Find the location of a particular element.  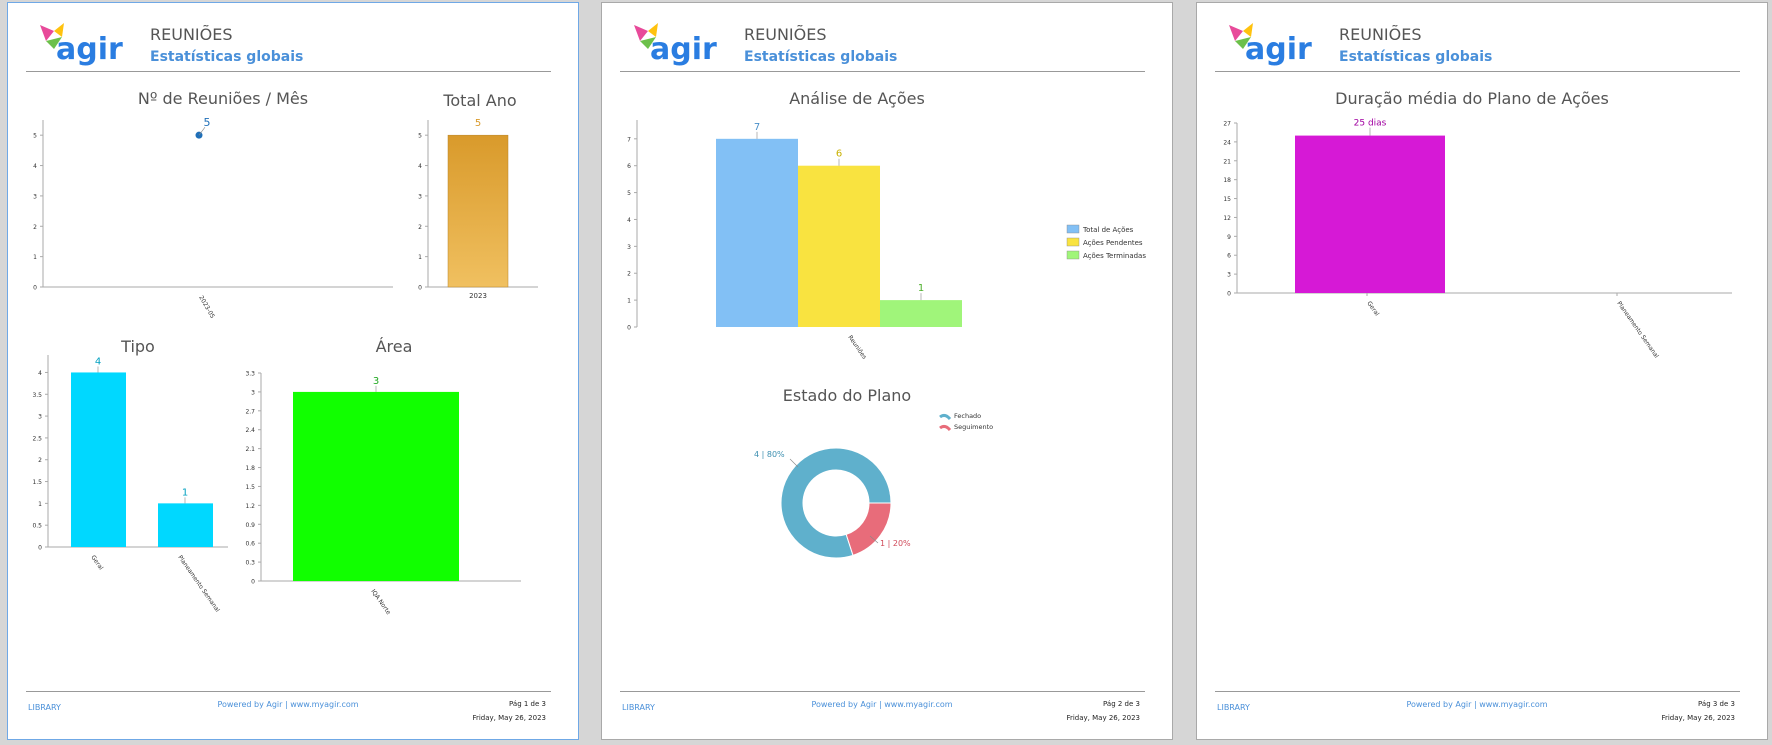

page-number: Pág 1 de 3 is located at coordinates (527, 704).